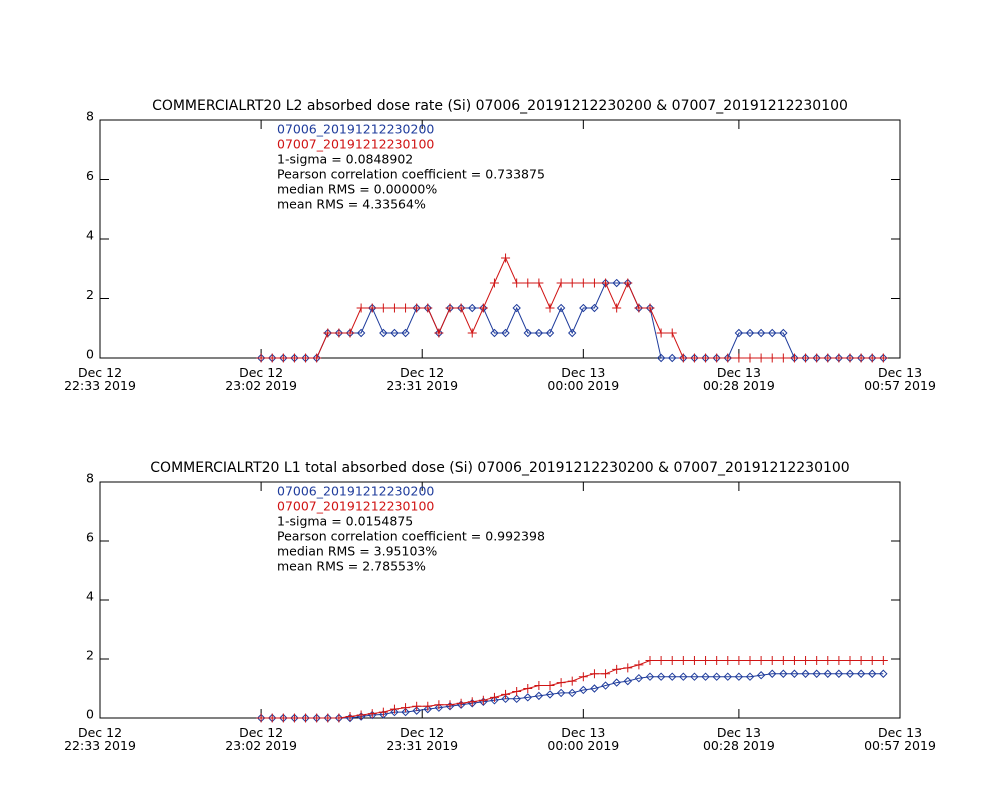 Image resolution: width=1000 pixels, height=800 pixels. Describe the element at coordinates (261, 379) in the screenshot. I see `x-tick-label: Dec 12 23:02 2019` at that location.